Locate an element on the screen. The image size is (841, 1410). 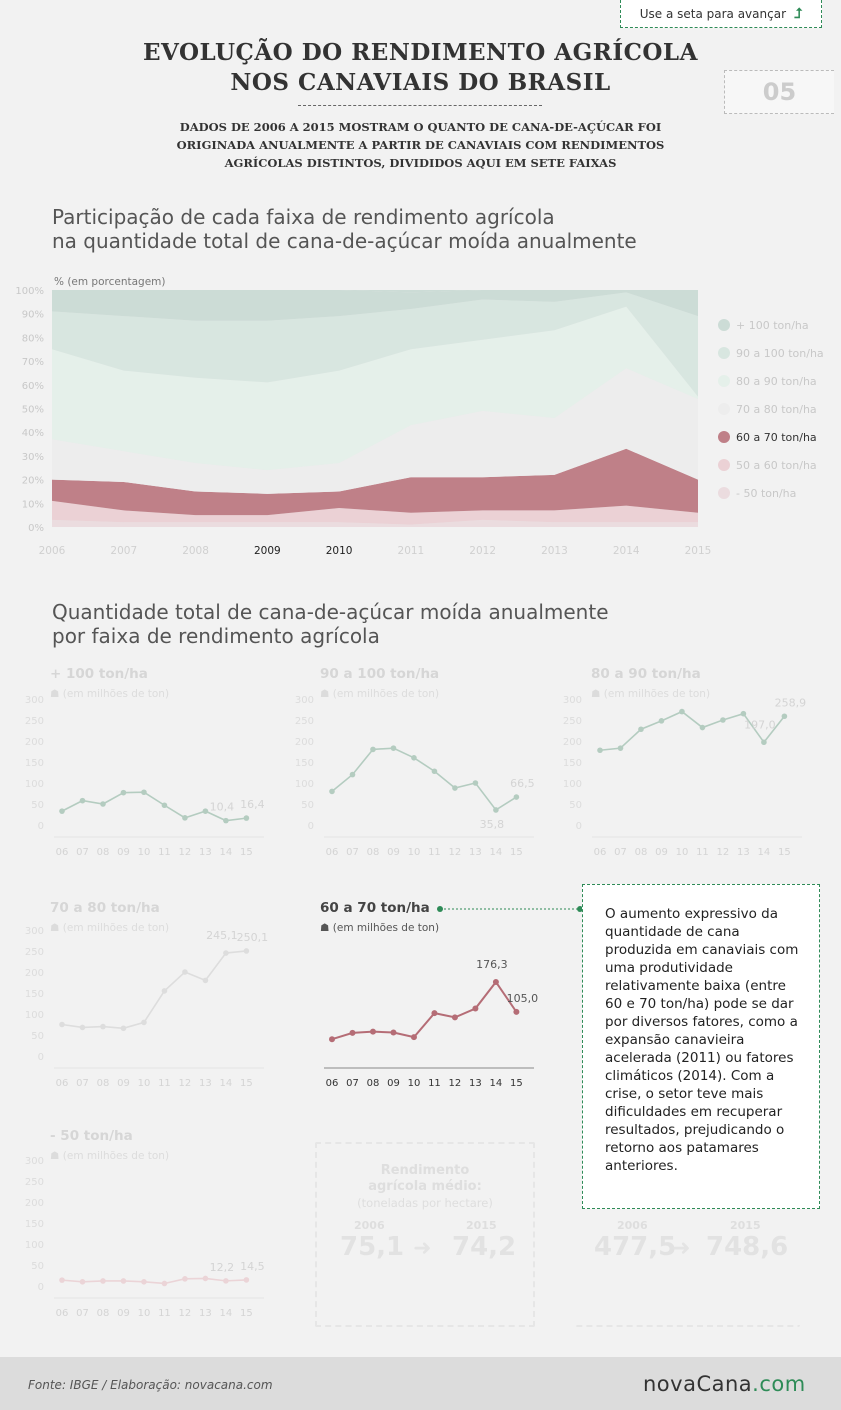
y-tick-label: 90% is located at coordinates (33, 315).